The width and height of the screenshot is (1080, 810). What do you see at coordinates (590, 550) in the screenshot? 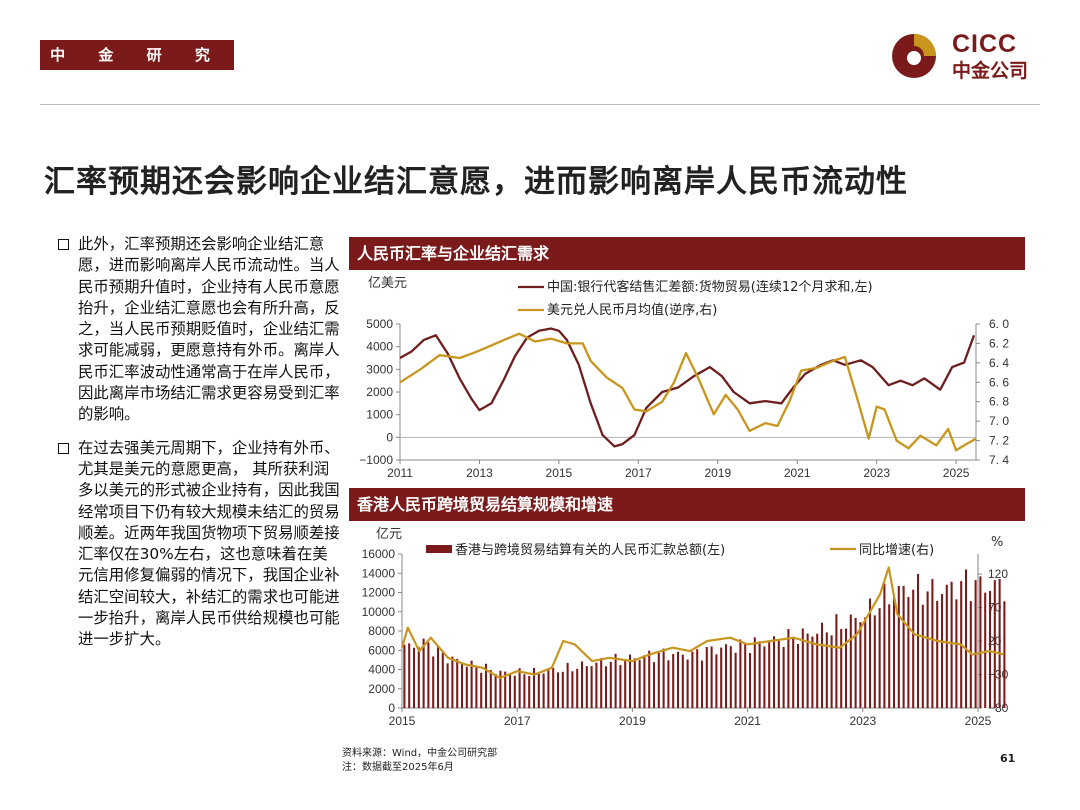
I see `legend-label-remittance: 香港与跨境贸易结算有关的人民币汇款总额(左)` at bounding box center [590, 550].